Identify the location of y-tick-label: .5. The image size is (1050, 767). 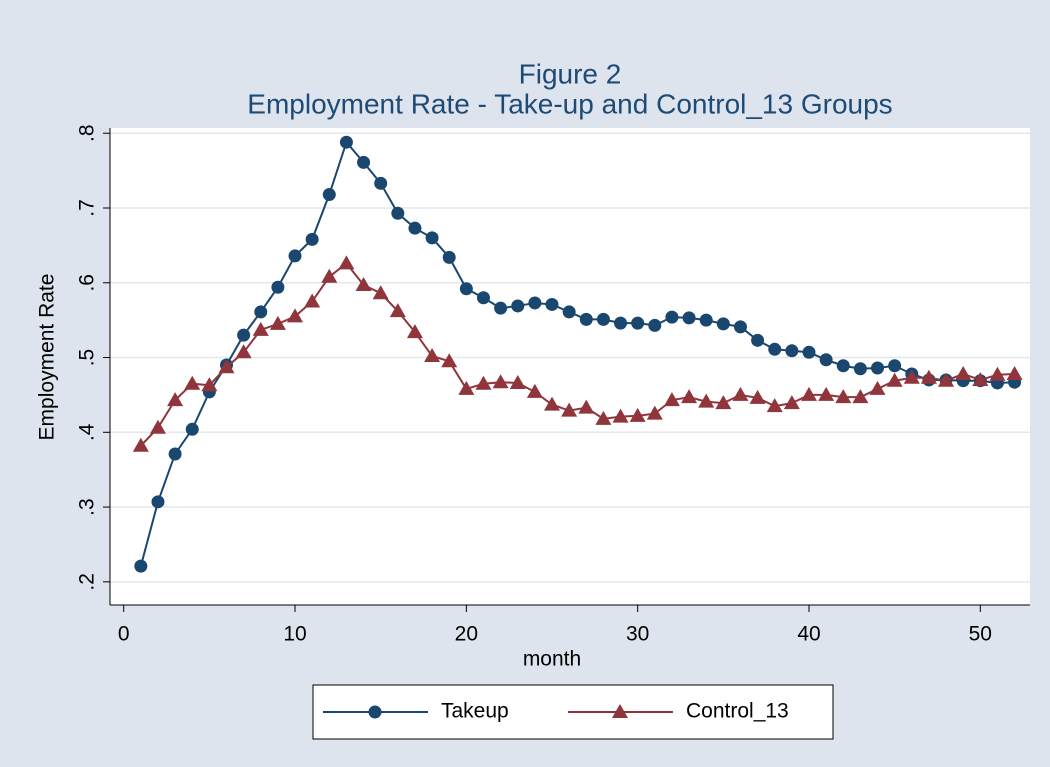
(87, 358).